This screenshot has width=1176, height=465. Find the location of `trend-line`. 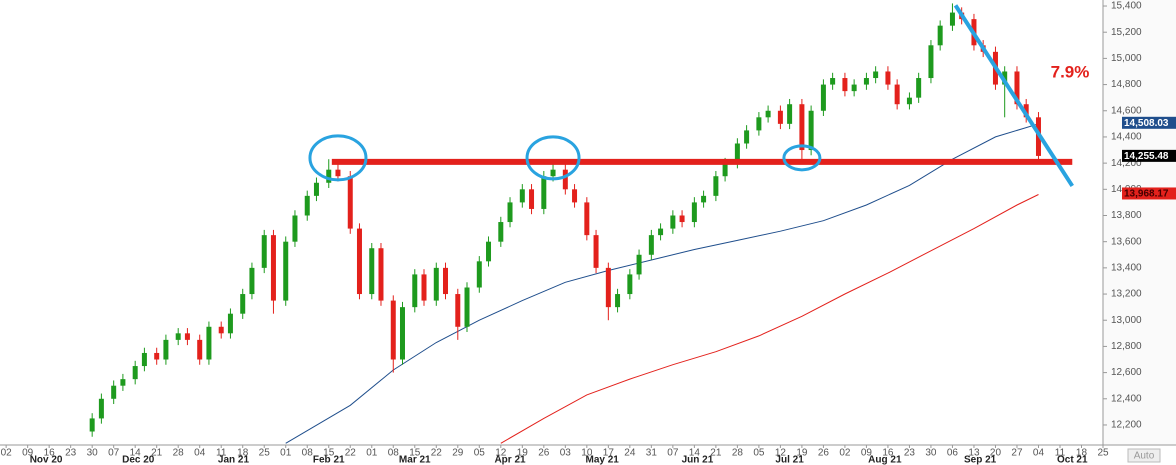

trend-line is located at coordinates (1013, 95).